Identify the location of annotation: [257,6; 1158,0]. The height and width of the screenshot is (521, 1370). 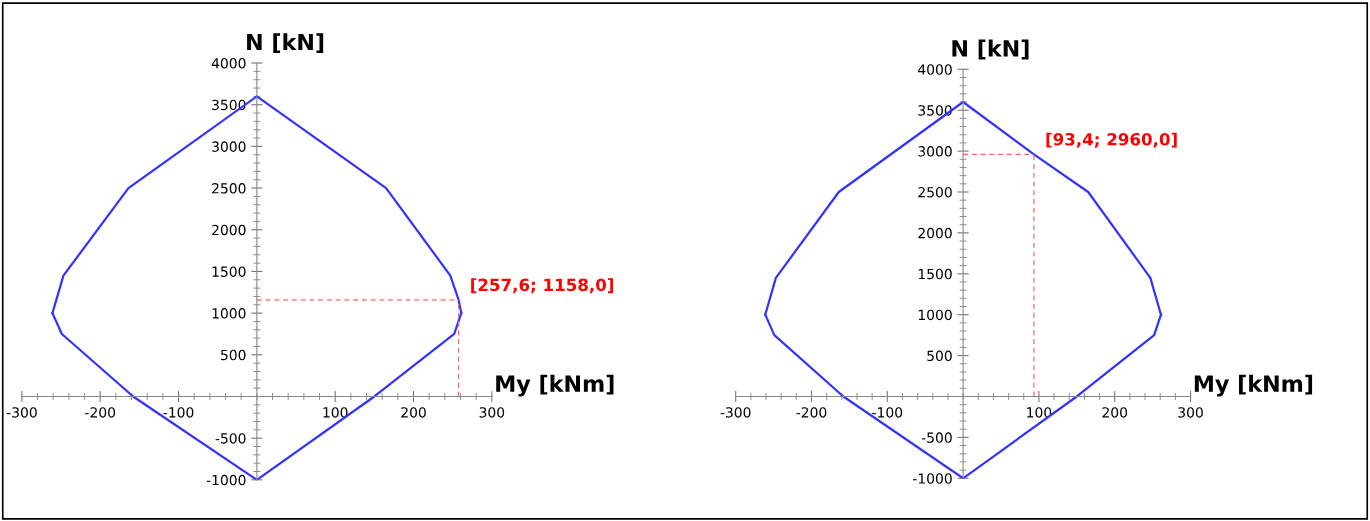
(542, 286).